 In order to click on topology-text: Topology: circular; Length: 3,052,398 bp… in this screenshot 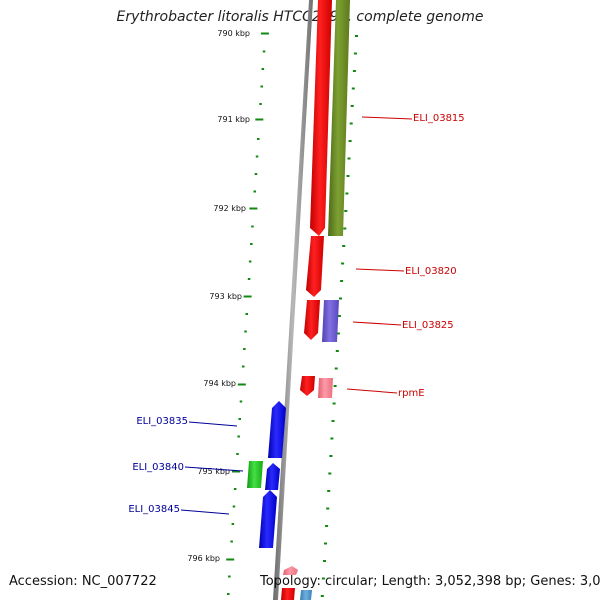, I will do `click(430, 581)`.